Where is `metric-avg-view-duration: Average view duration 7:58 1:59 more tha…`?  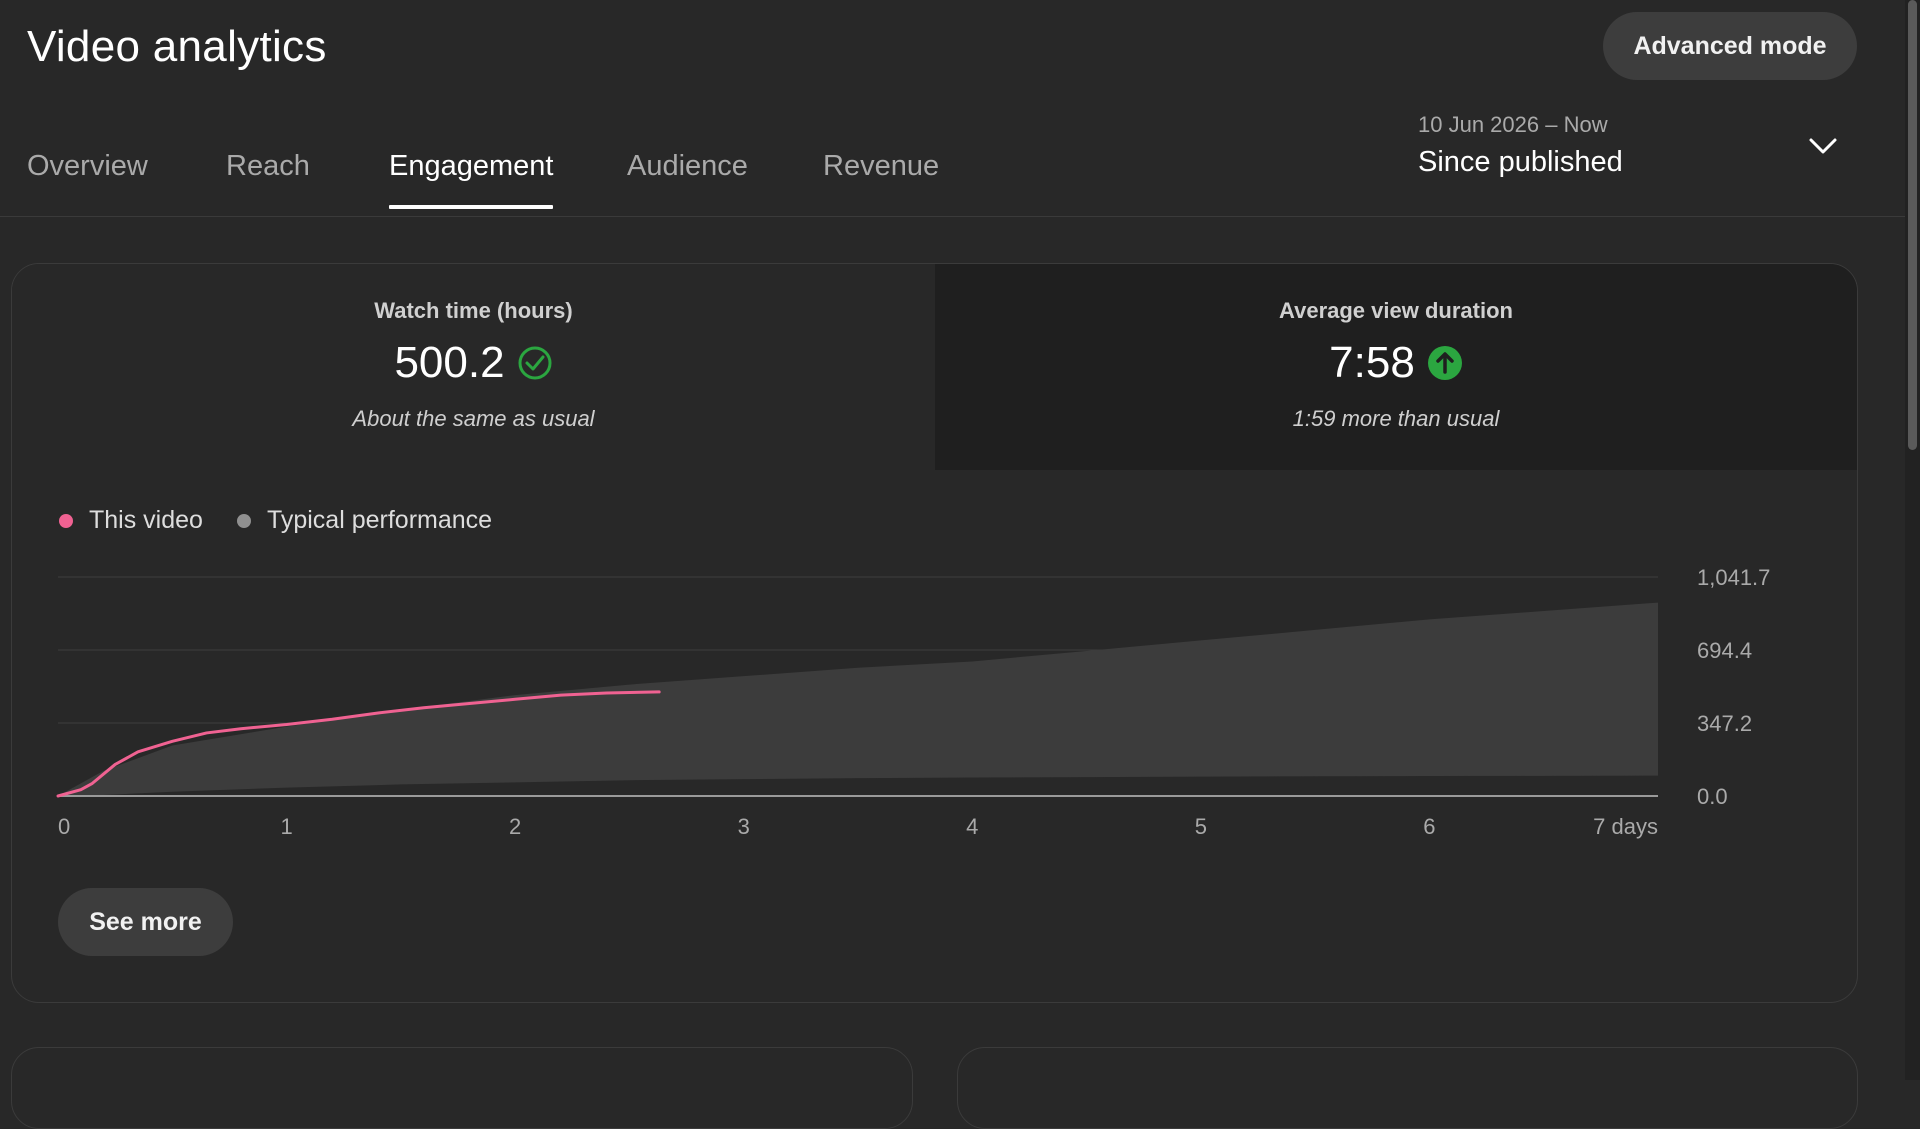
metric-avg-view-duration: Average view duration 7:58 1:59 more tha… is located at coordinates (1396, 367).